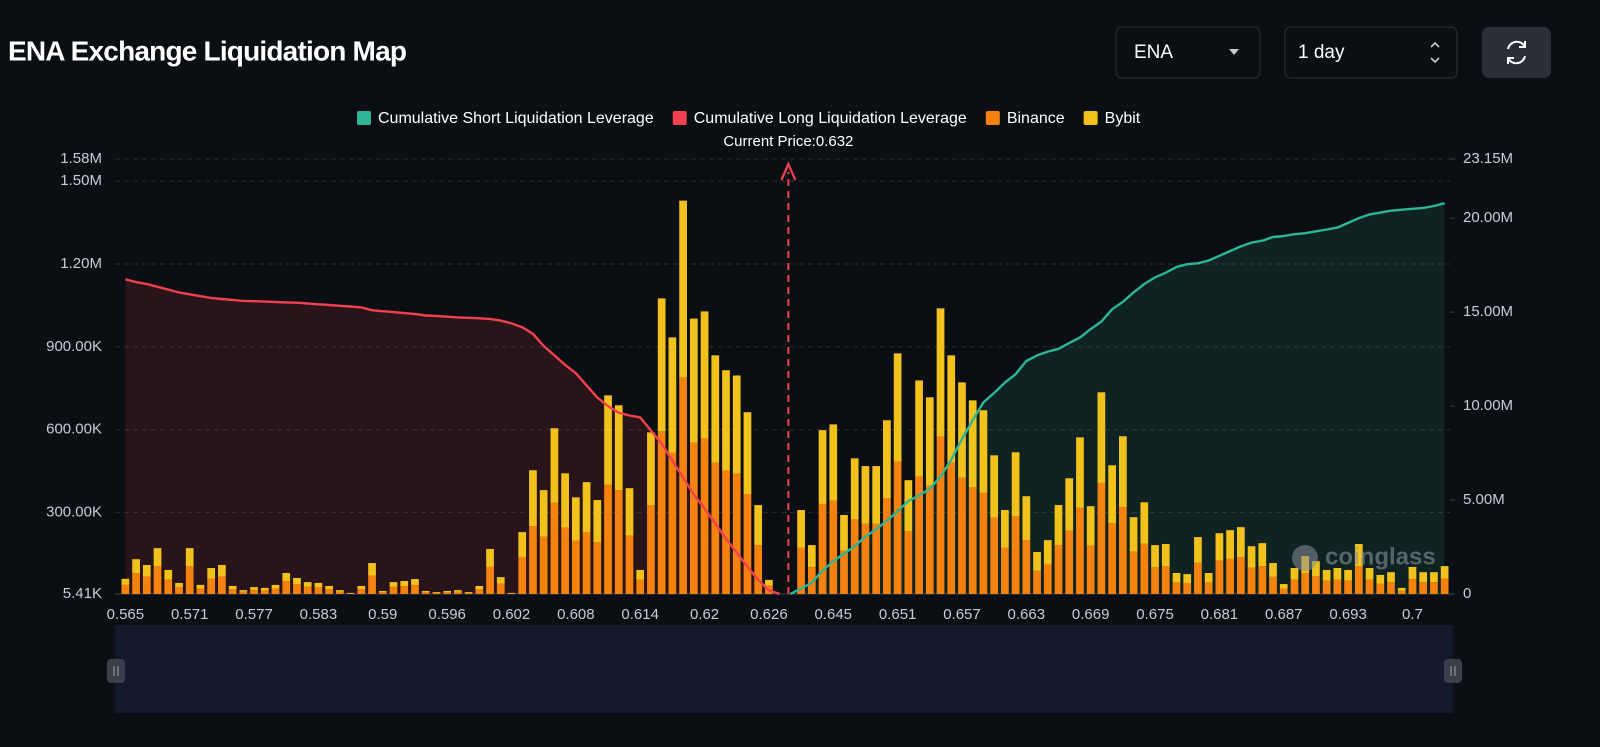 The image size is (1600, 747). What do you see at coordinates (1036, 118) in the screenshot?
I see `legend-label: Binance` at bounding box center [1036, 118].